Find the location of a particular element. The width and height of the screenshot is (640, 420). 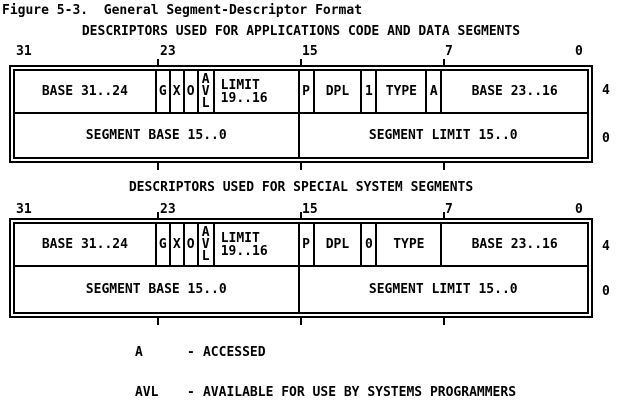

field-accessed: A is located at coordinates (435, 91).